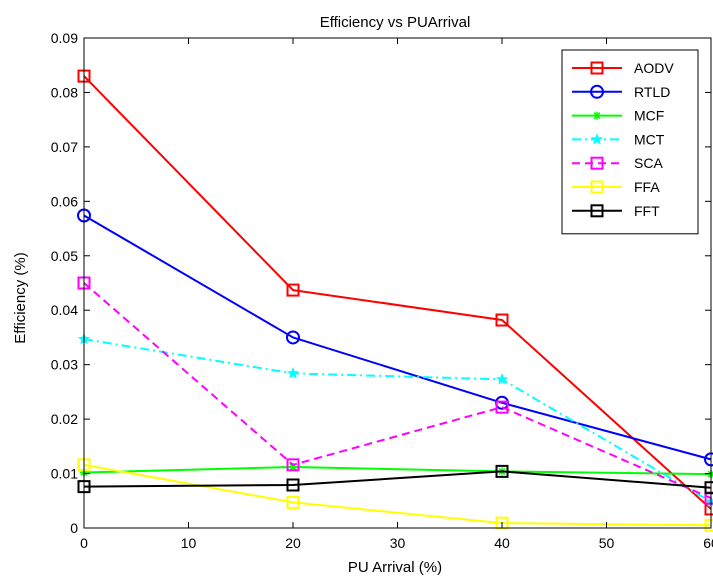  Describe the element at coordinates (293, 337) in the screenshot. I see `data-point-rtld` at that location.